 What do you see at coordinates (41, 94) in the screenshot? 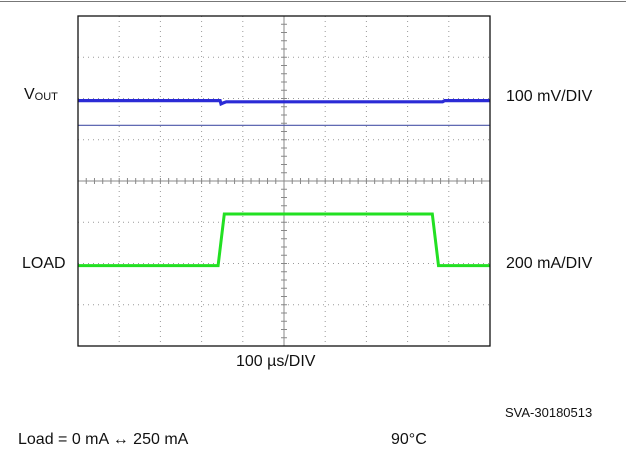
I see `vout-label: VOUT` at bounding box center [41, 94].